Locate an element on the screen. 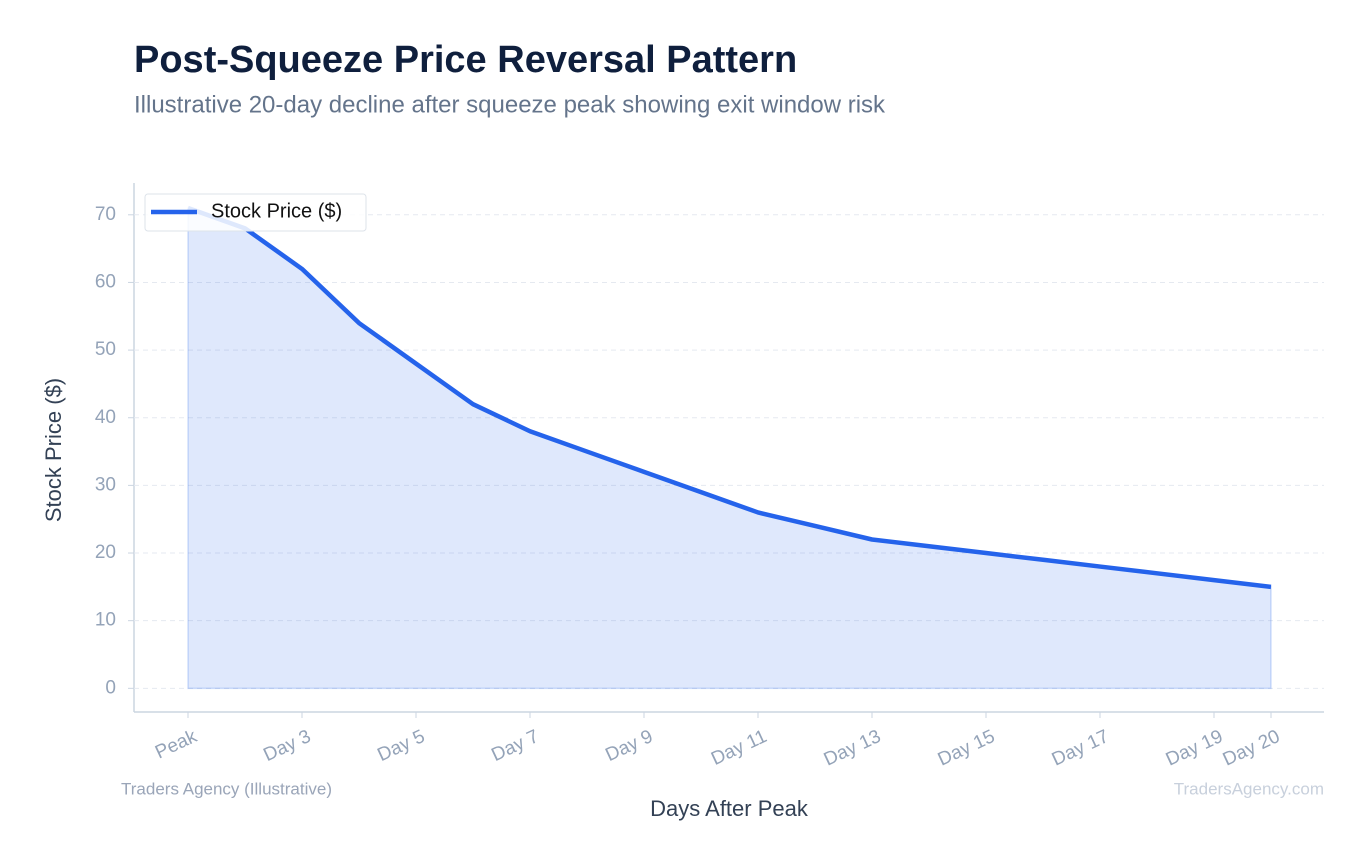 This screenshot has width=1369, height=867. legend: Stock Price ($) is located at coordinates (255, 212).